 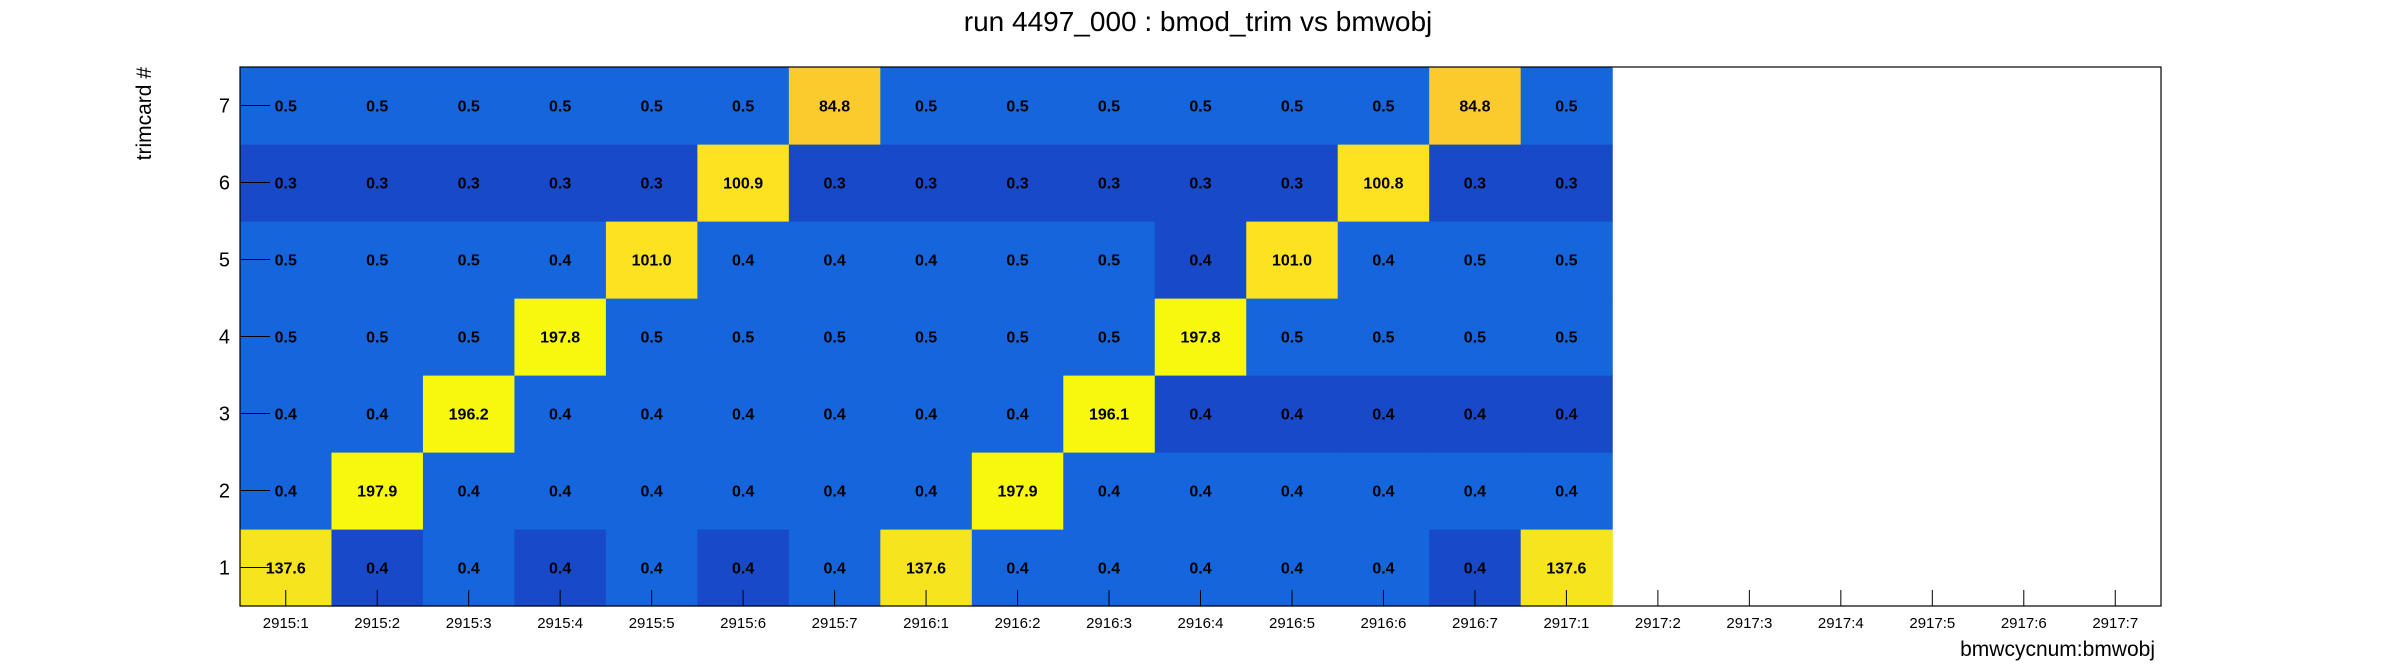 What do you see at coordinates (1383, 184) in the screenshot?
I see `cell-value-label: 100.8` at bounding box center [1383, 184].